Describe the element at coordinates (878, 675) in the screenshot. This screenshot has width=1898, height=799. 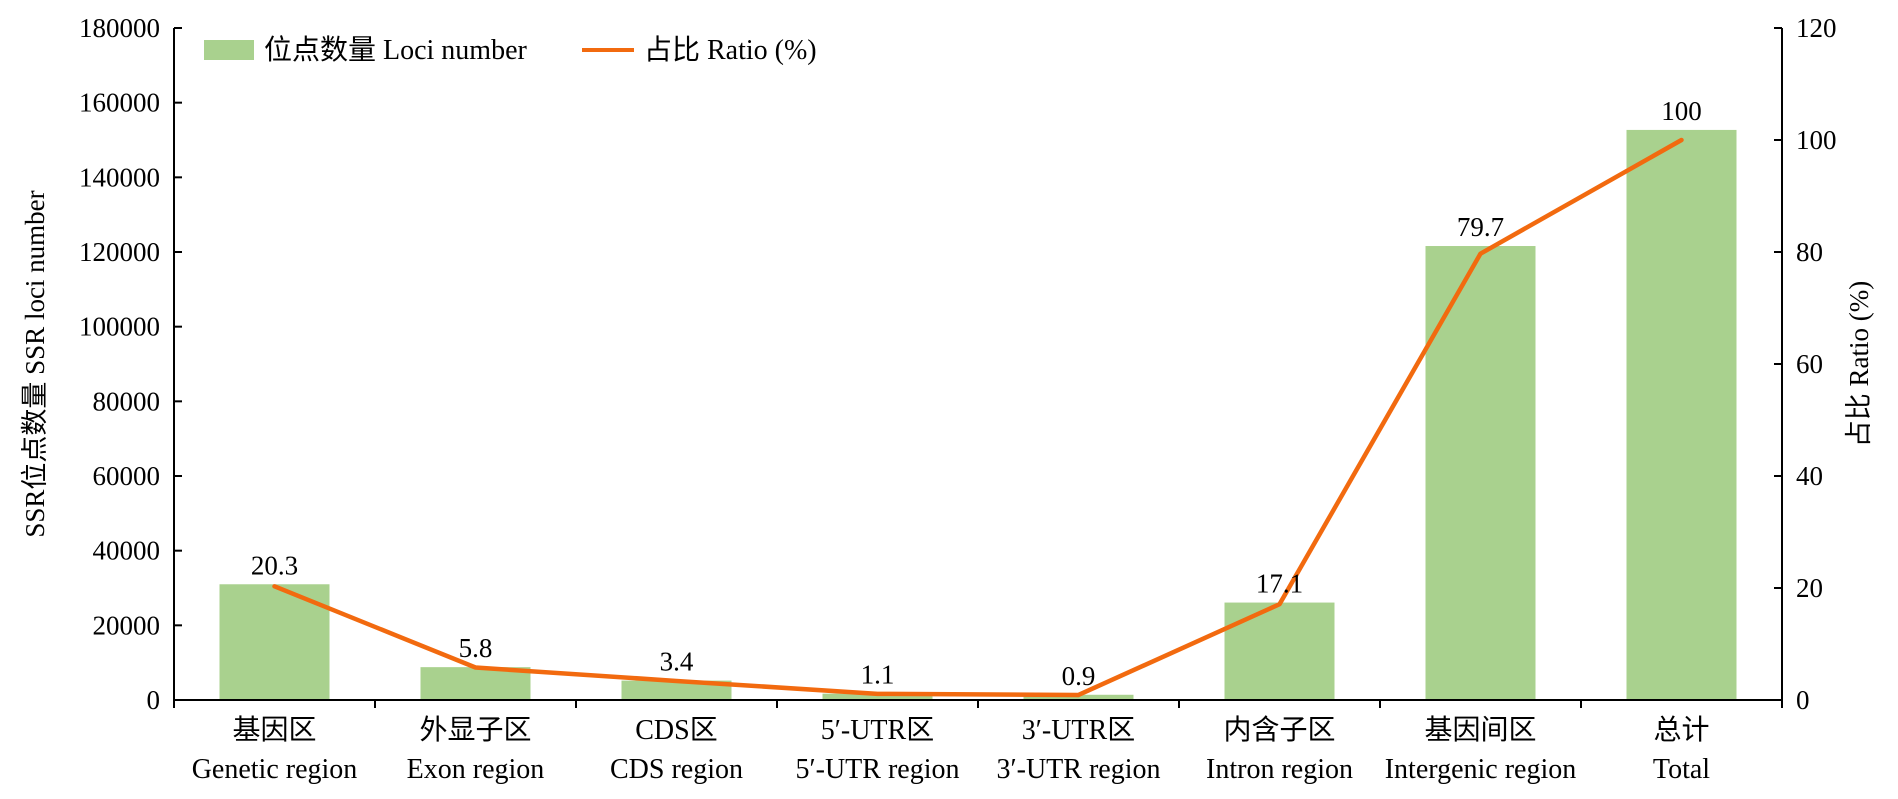
I see `data-label-3: 1.1` at that location.